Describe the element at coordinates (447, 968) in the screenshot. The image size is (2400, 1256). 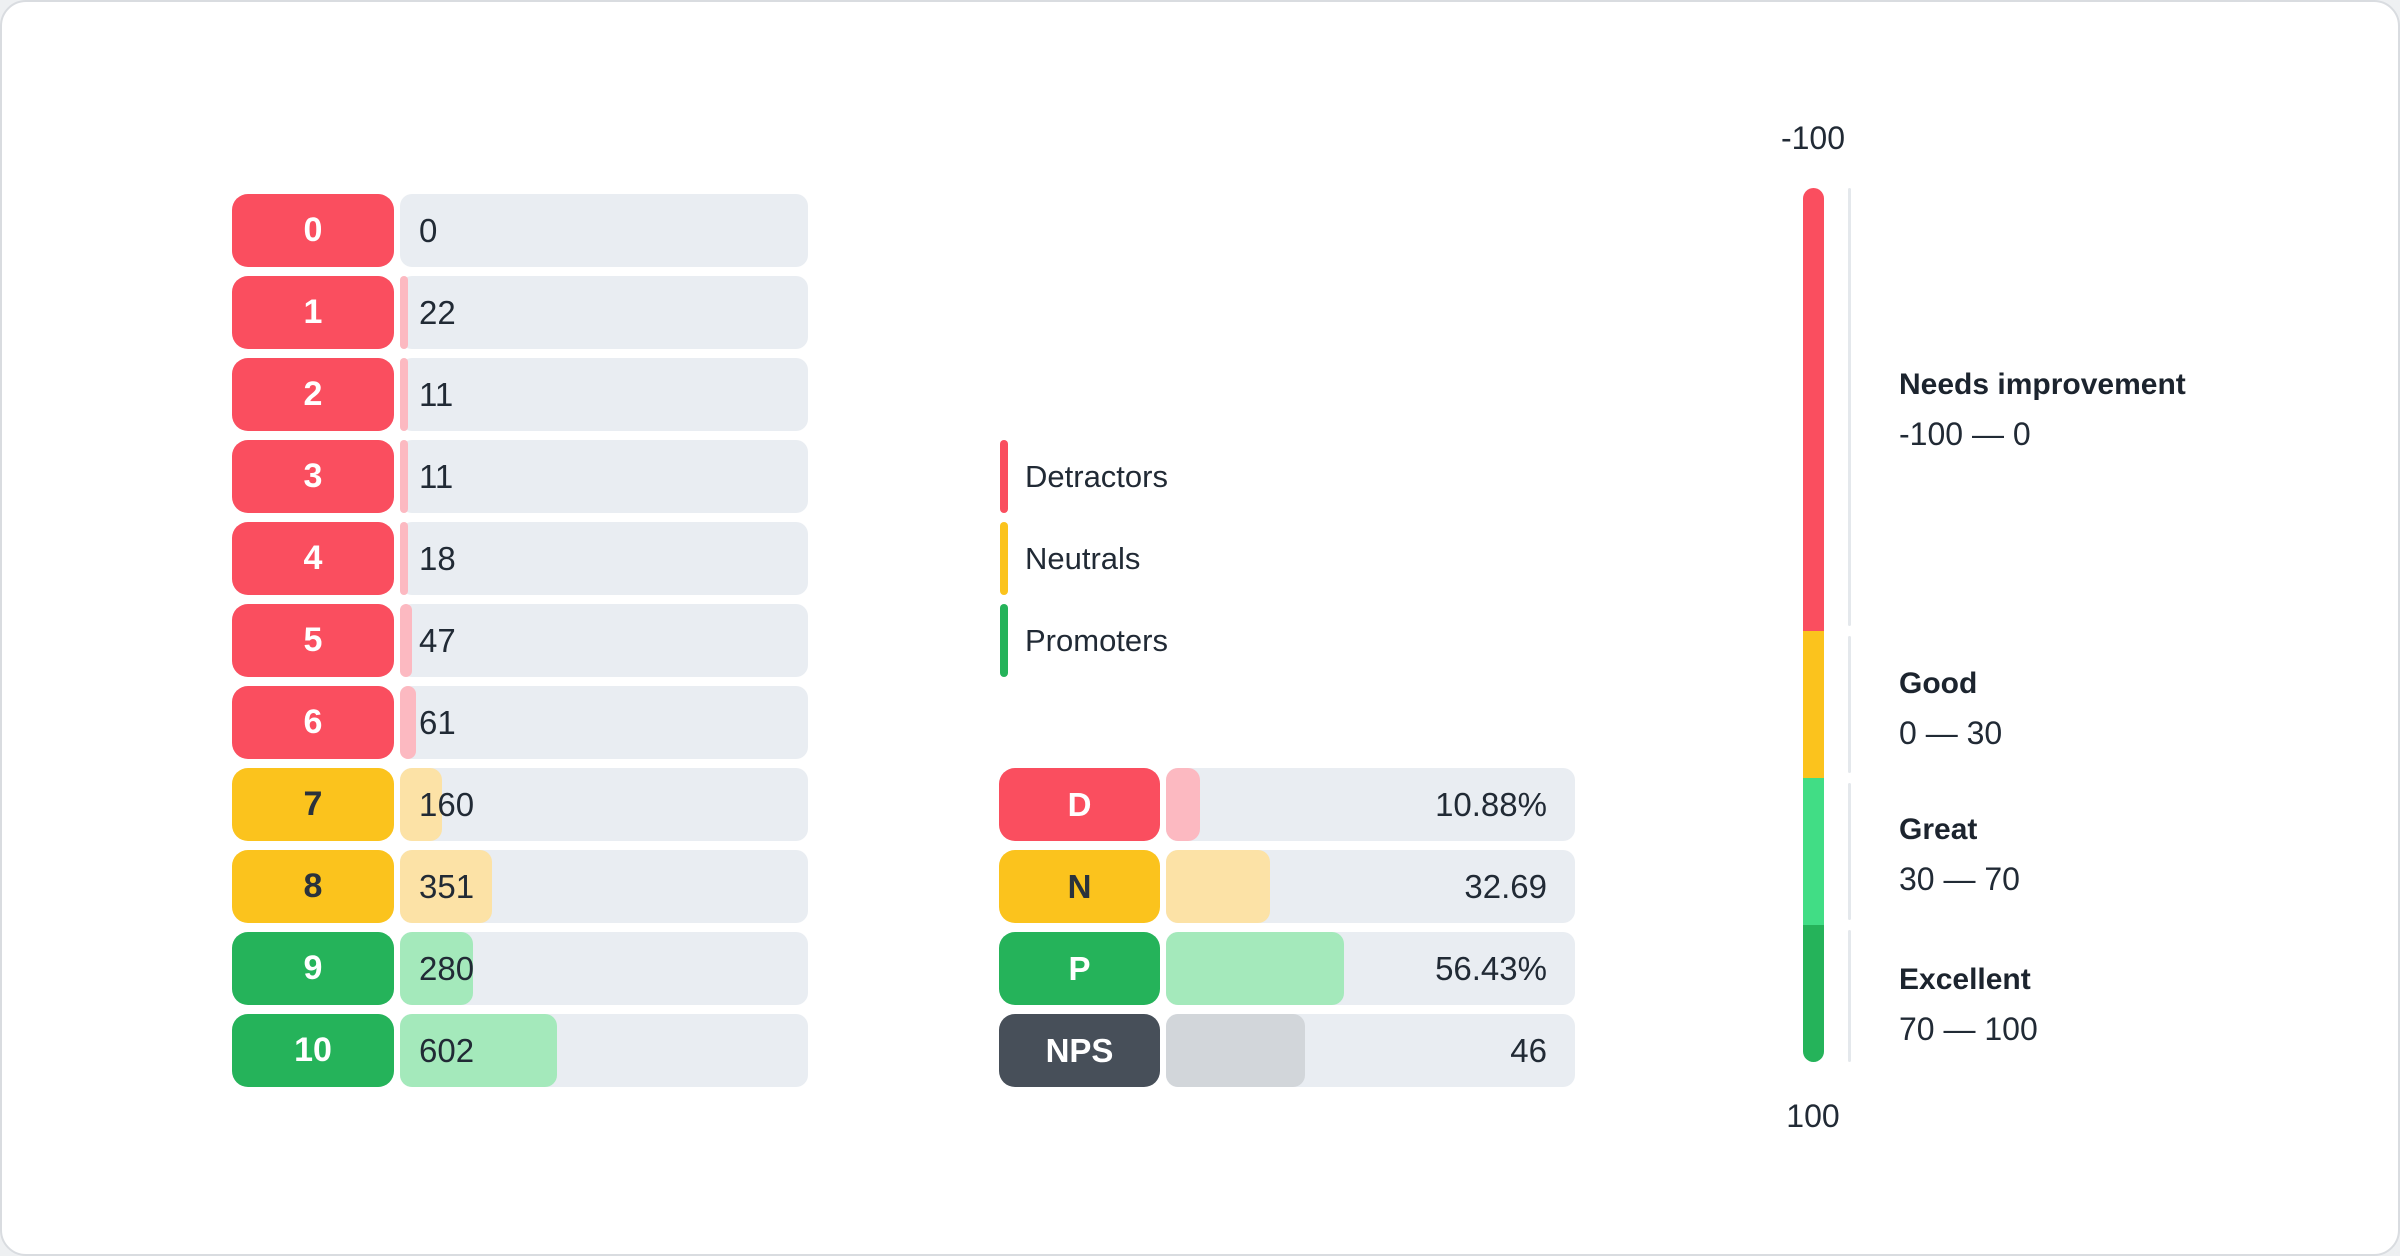
I see `score-count: 280` at that location.